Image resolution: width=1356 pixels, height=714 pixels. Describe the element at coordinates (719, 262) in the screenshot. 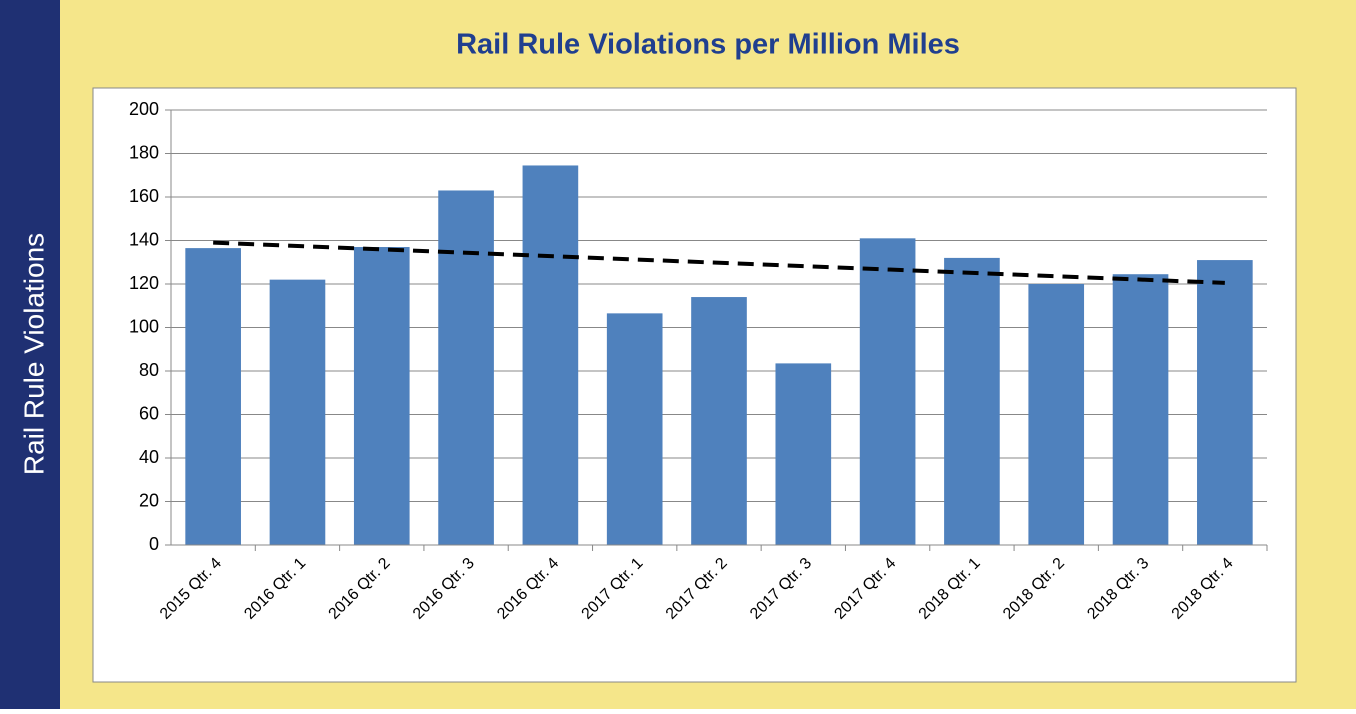

I see `trend-line` at that location.